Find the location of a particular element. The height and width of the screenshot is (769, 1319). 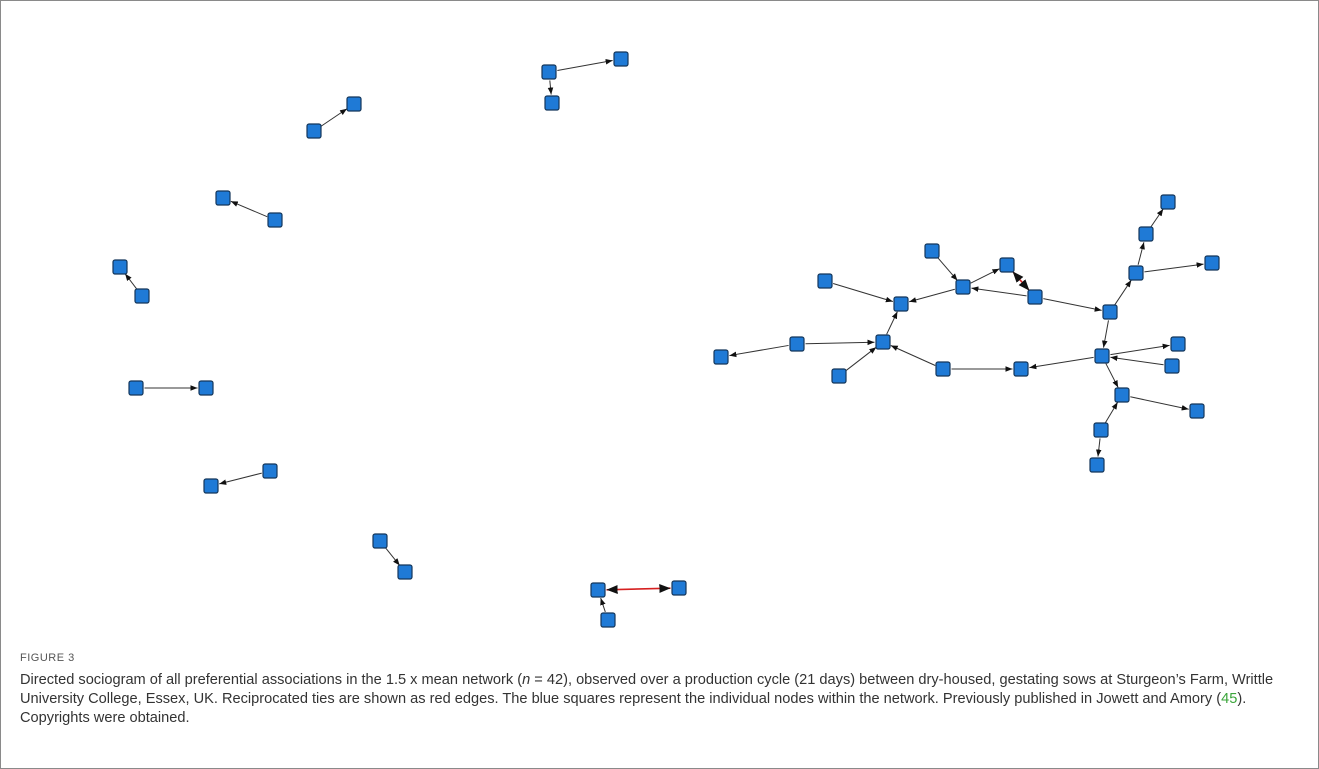

reference-link-45: 45 is located at coordinates (1229, 699).